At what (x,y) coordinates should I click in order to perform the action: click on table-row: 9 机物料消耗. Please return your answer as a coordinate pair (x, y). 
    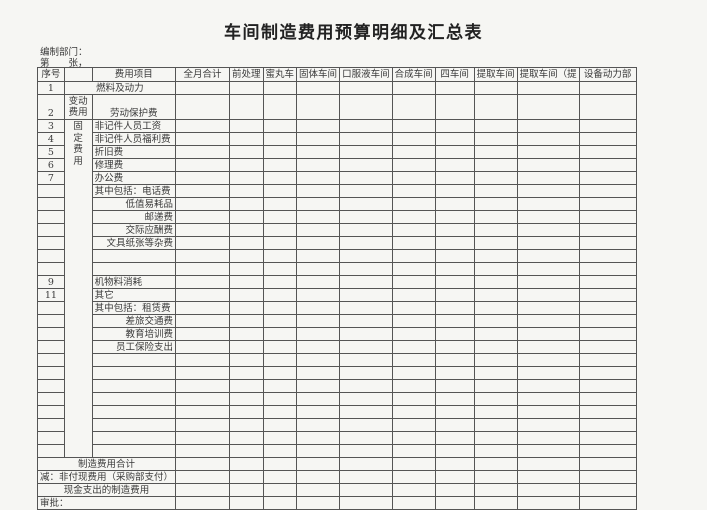
    Looking at the image, I should click on (337, 282).